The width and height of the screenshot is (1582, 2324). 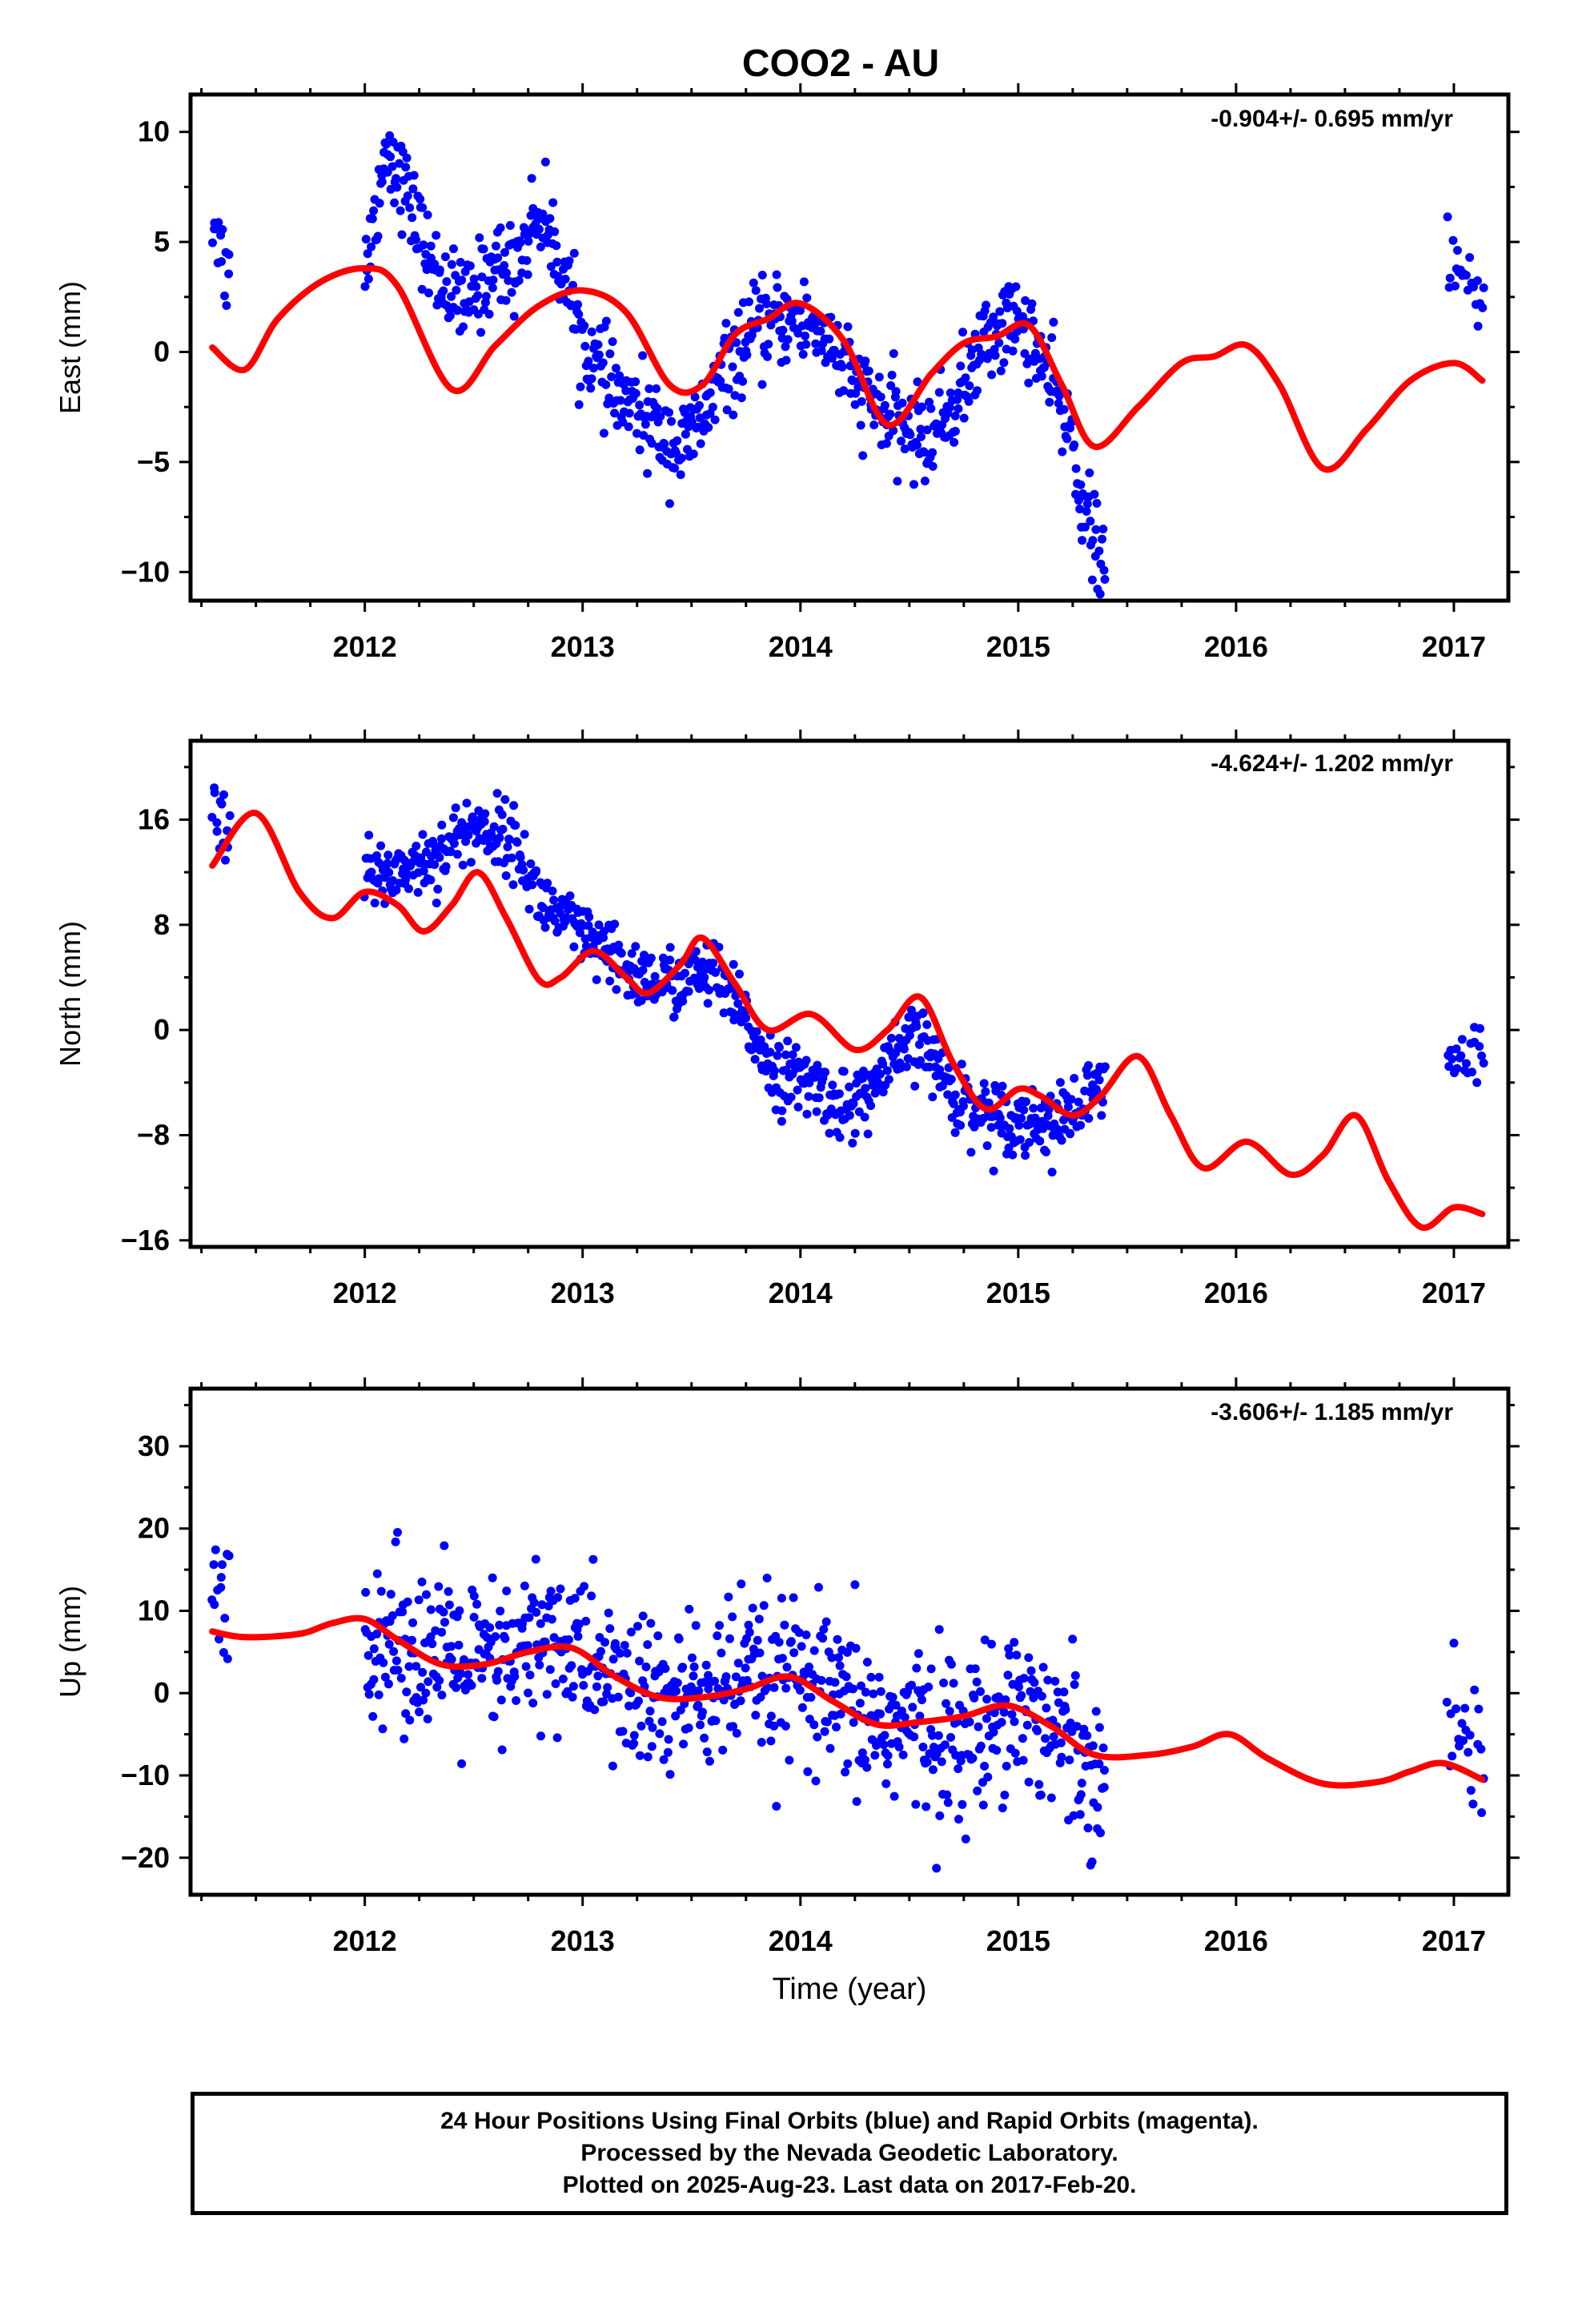 I want to click on north-x-tick-label: 2013, so click(x=583, y=1293).